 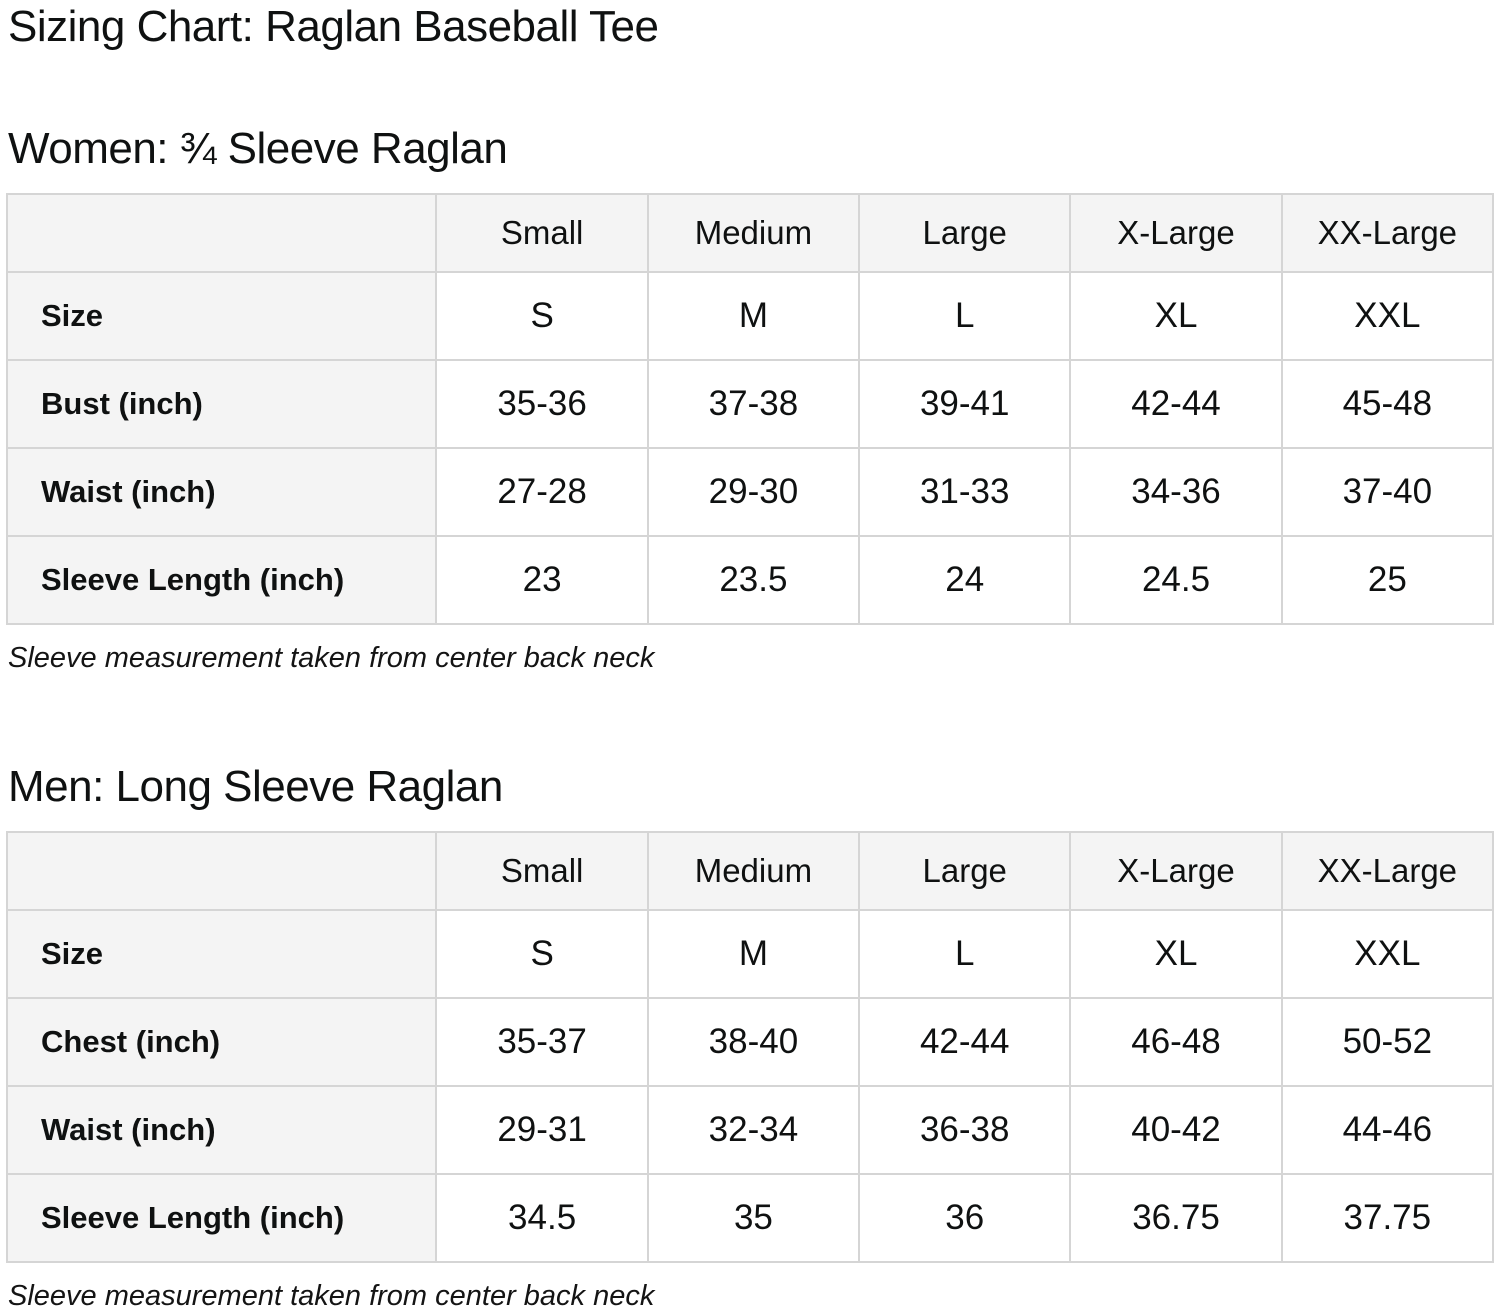 What do you see at coordinates (965, 1130) in the screenshot?
I see `table-cell: 36-38` at bounding box center [965, 1130].